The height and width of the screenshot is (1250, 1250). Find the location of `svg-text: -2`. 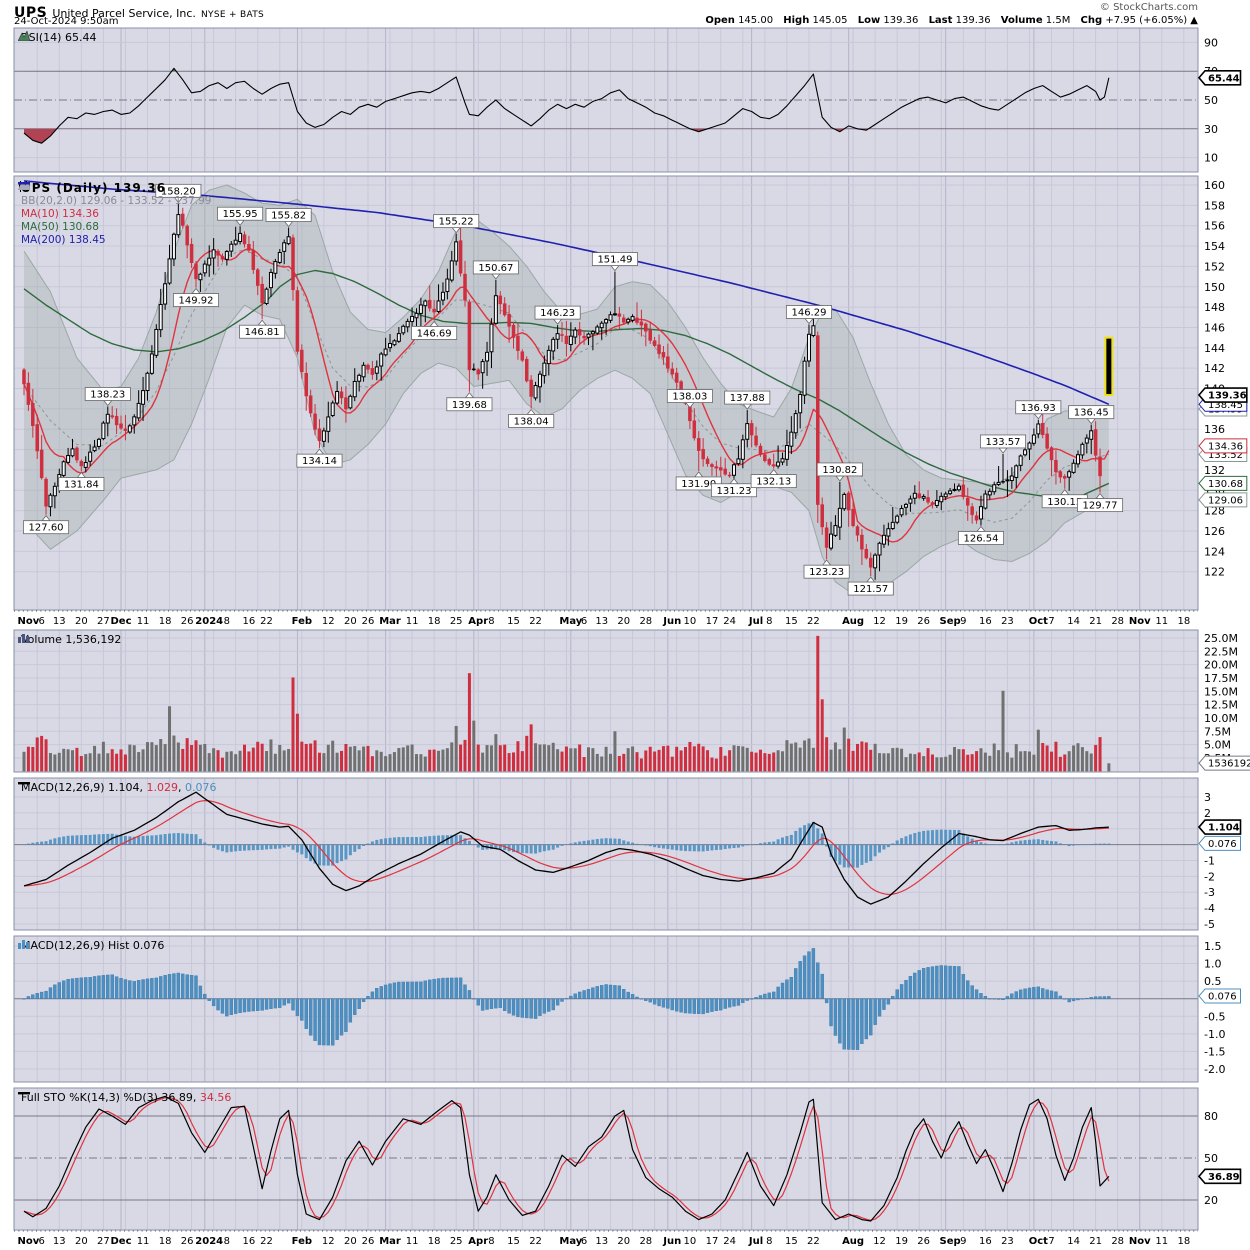

svg-text: -2 is located at coordinates (1209, 876).